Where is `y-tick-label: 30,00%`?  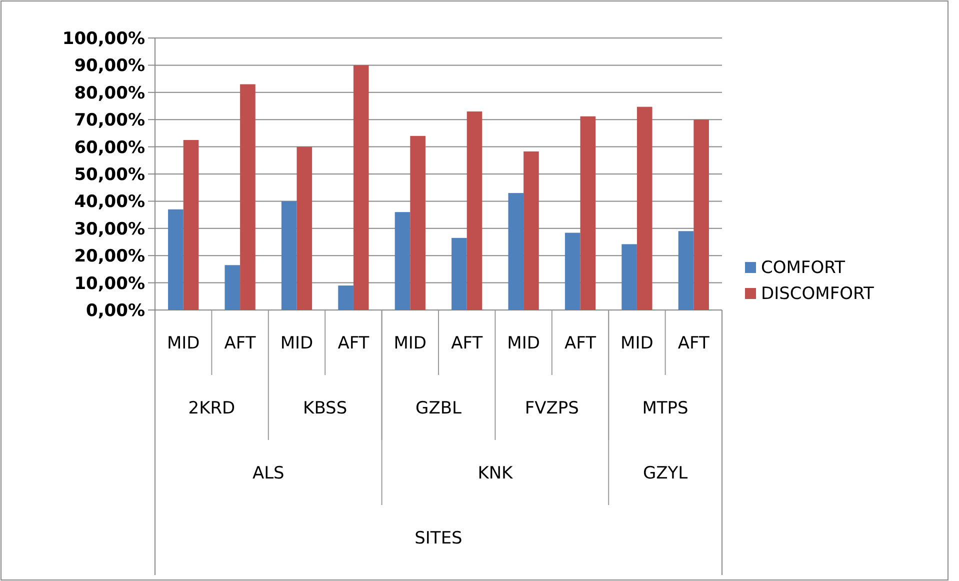 y-tick-label: 30,00% is located at coordinates (109, 229).